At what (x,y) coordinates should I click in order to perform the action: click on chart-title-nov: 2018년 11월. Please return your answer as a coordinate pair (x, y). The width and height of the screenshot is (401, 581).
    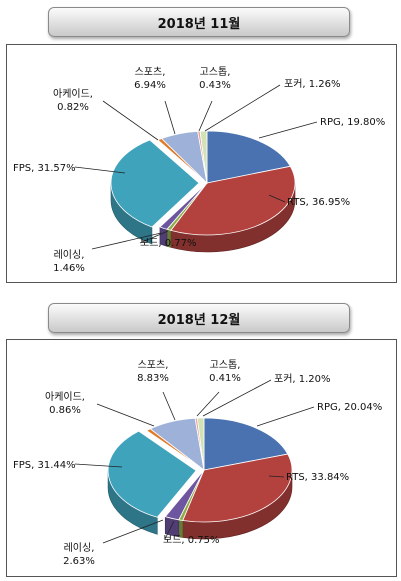
    Looking at the image, I should click on (199, 22).